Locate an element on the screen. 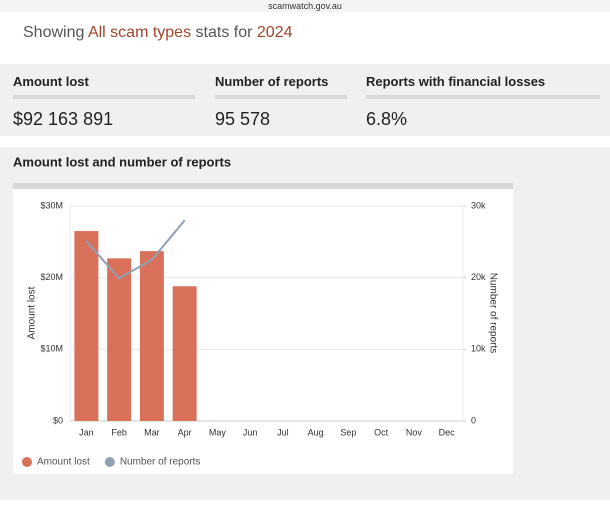  url-bar: scamwatch.gov.au is located at coordinates (305, 6).